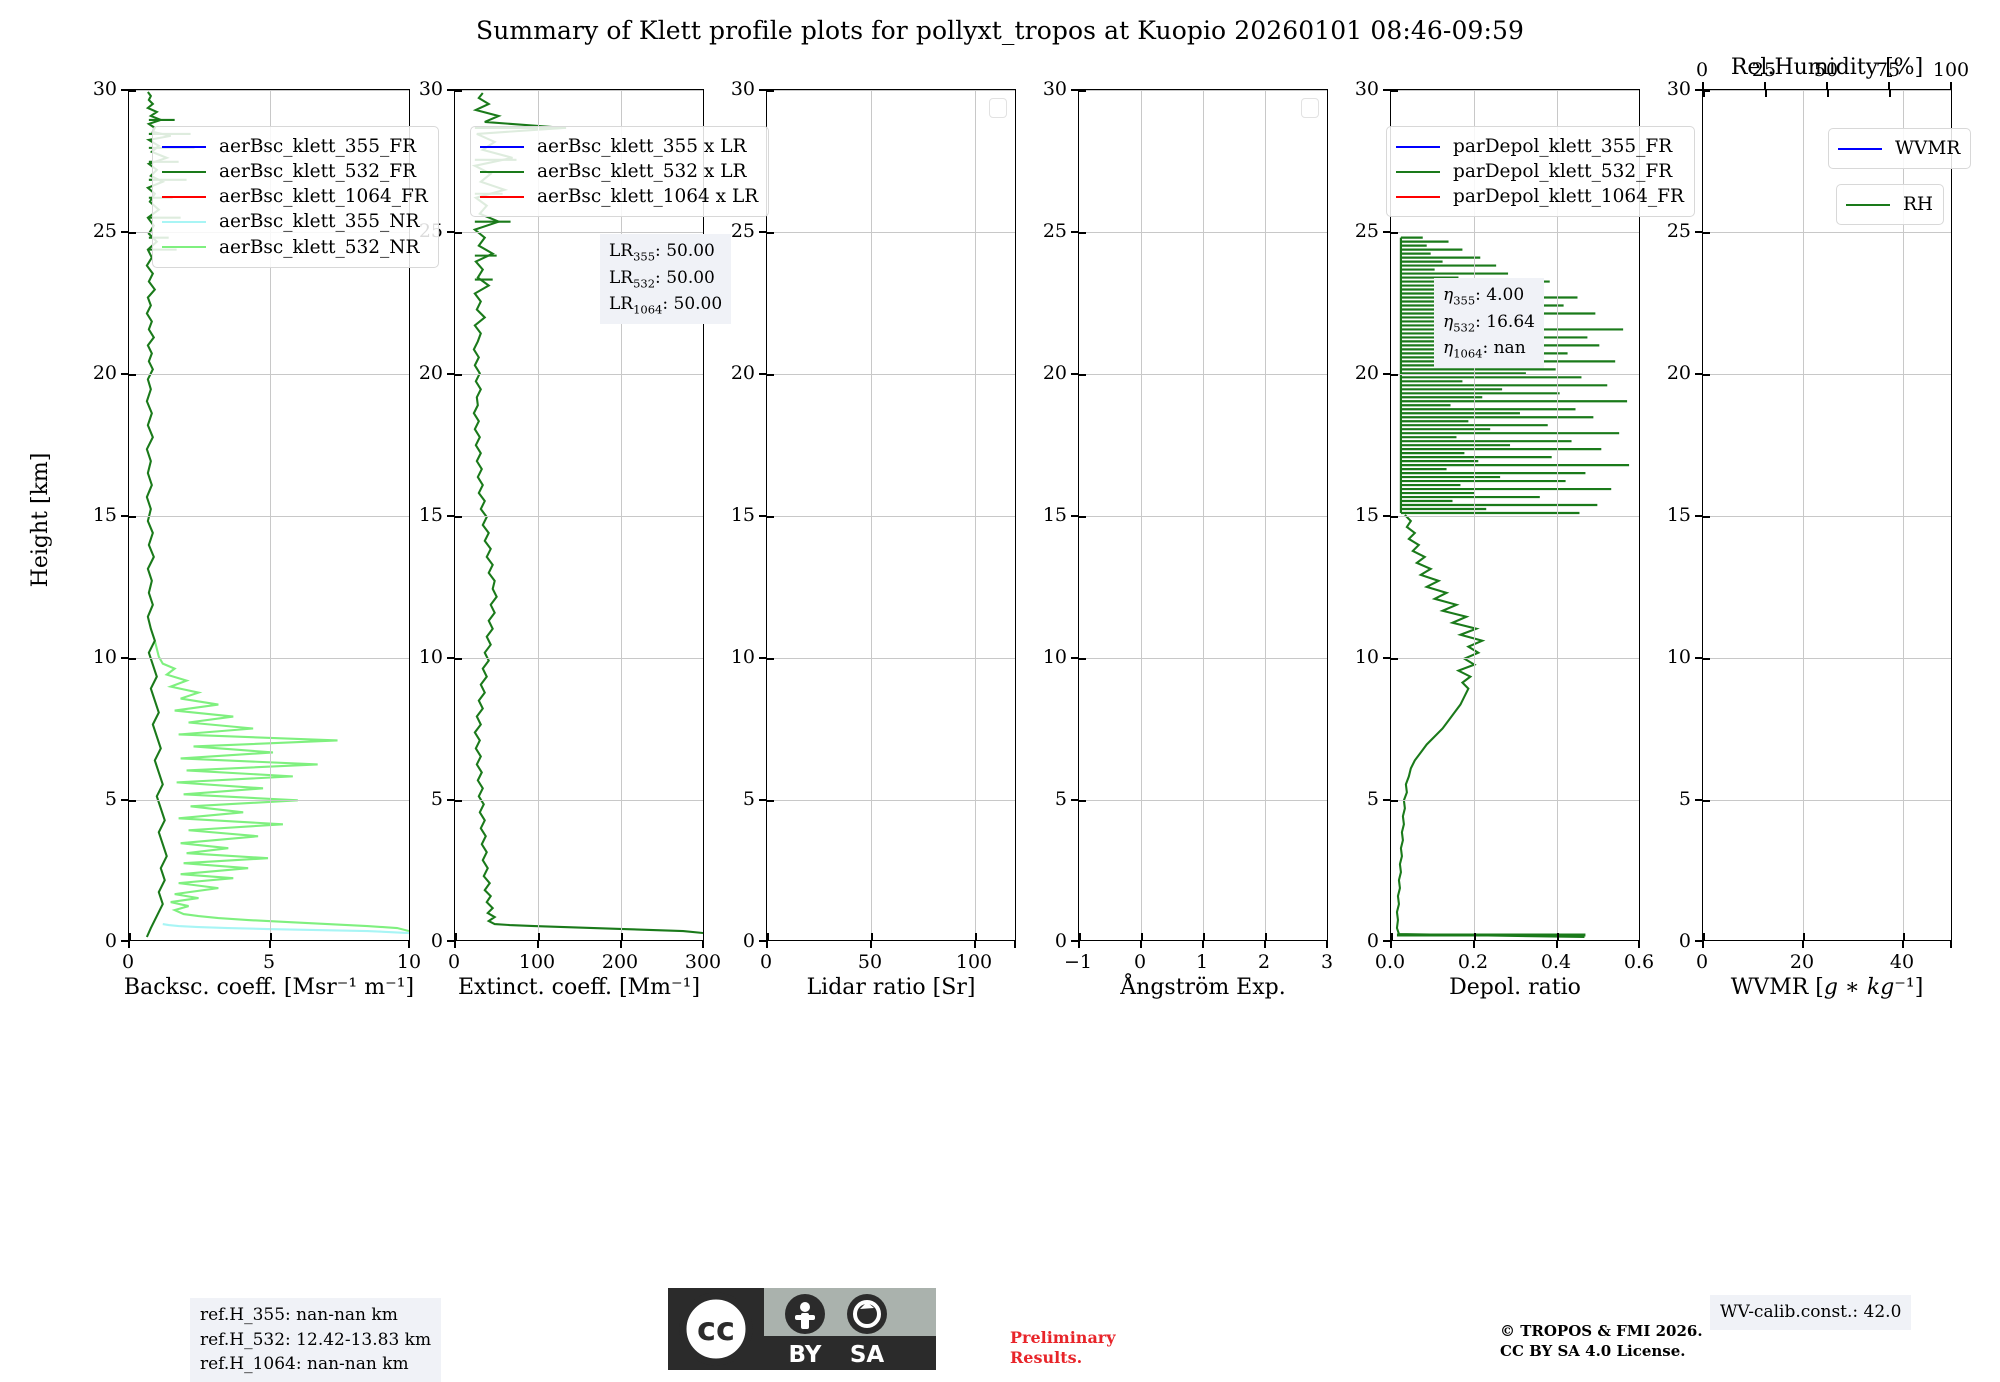 The height and width of the screenshot is (1382, 2000). What do you see at coordinates (40, 520) in the screenshot?
I see `y-axis-title: Height [km]` at bounding box center [40, 520].